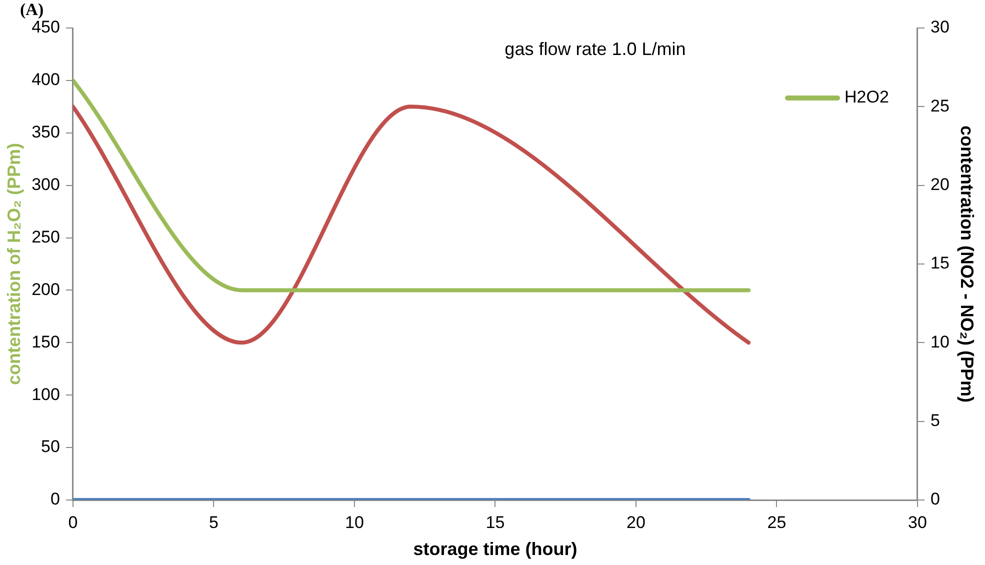 The width and height of the screenshot is (985, 565). Describe the element at coordinates (636, 522) in the screenshot. I see `x-tick-label: 20` at that location.